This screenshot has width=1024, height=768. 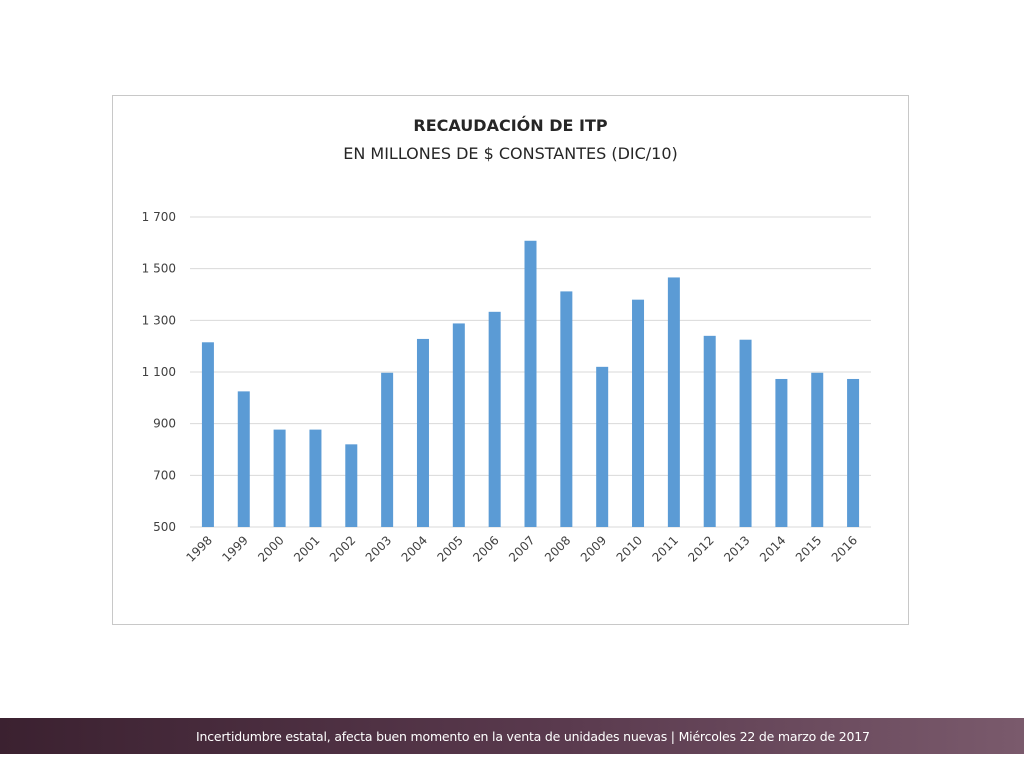 What do you see at coordinates (159, 320) in the screenshot?
I see `y-tick-label: 1 300` at bounding box center [159, 320].